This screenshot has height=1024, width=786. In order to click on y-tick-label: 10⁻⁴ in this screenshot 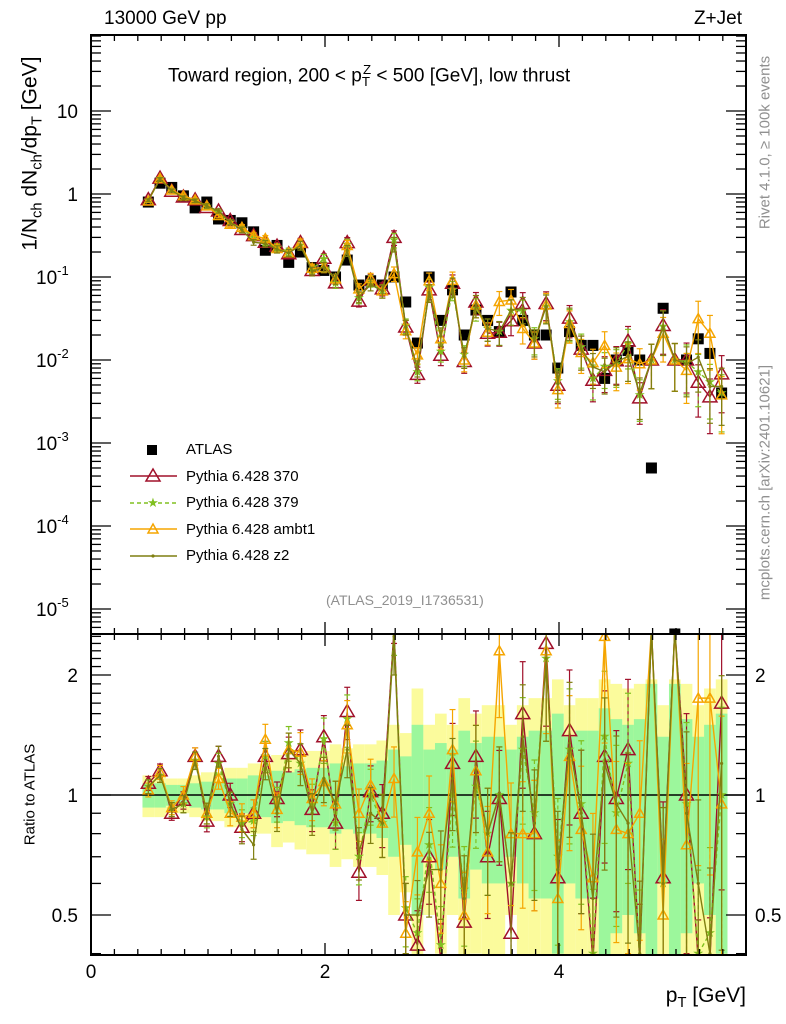, I will do `click(52, 525)`.